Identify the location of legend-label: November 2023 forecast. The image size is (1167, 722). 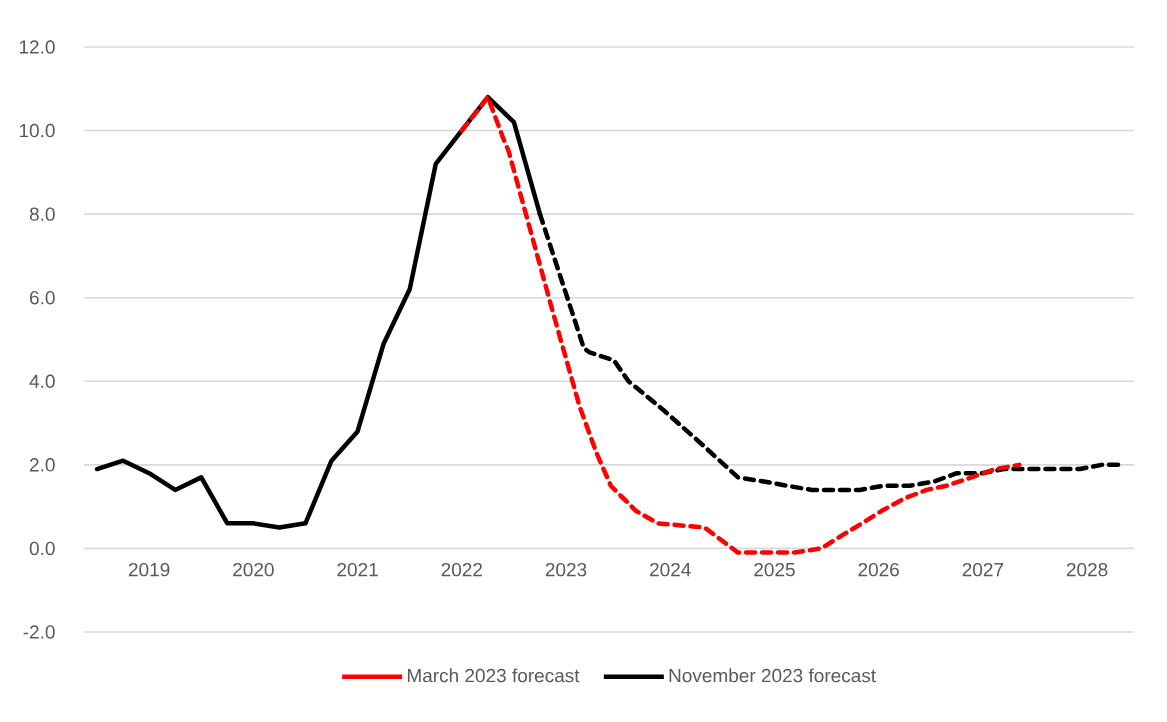
(772, 675).